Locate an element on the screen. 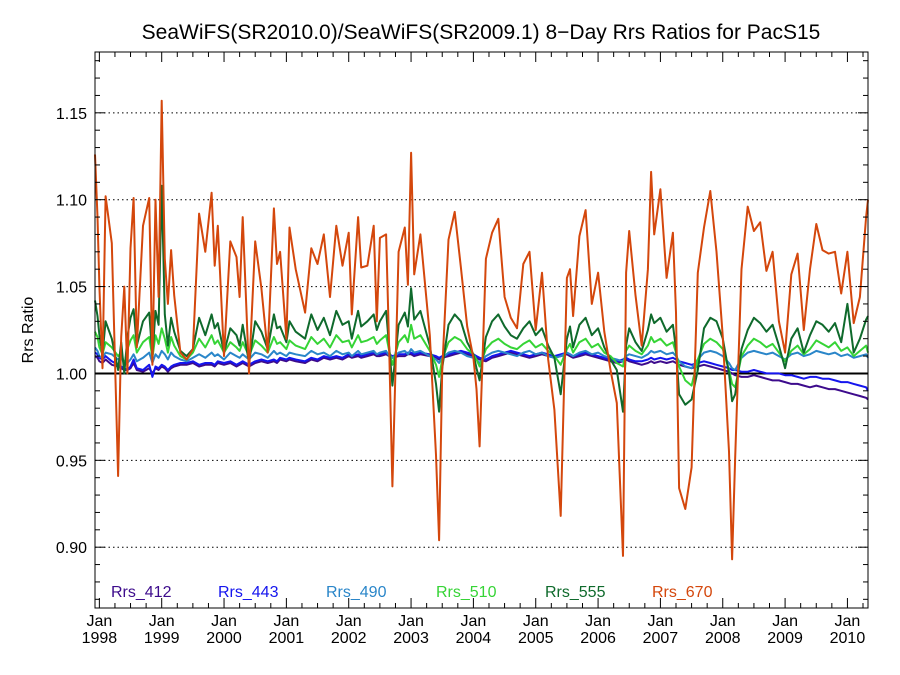 This screenshot has height=675, width=900. legend-entry-rrs-443: Rrs_443 is located at coordinates (248, 592).